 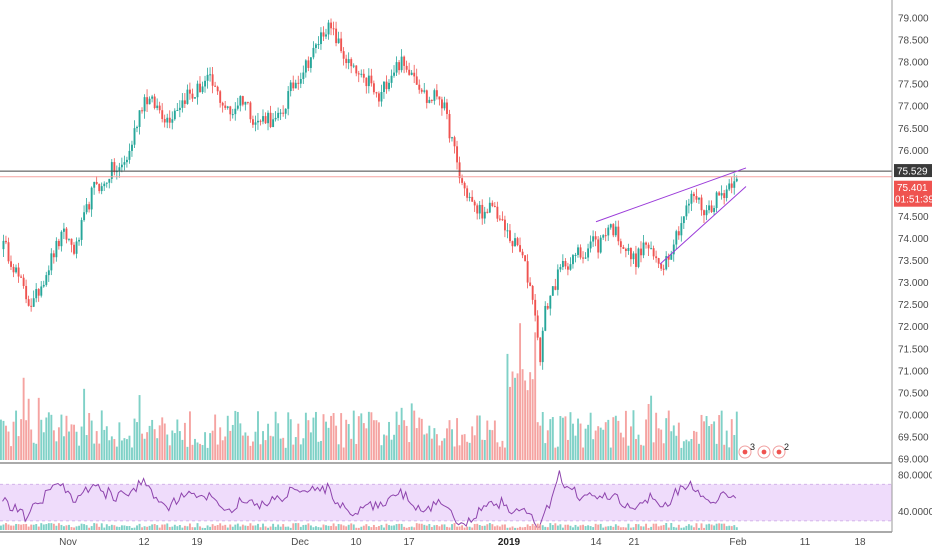 I want to click on wedge-upper-line, so click(x=671, y=195).